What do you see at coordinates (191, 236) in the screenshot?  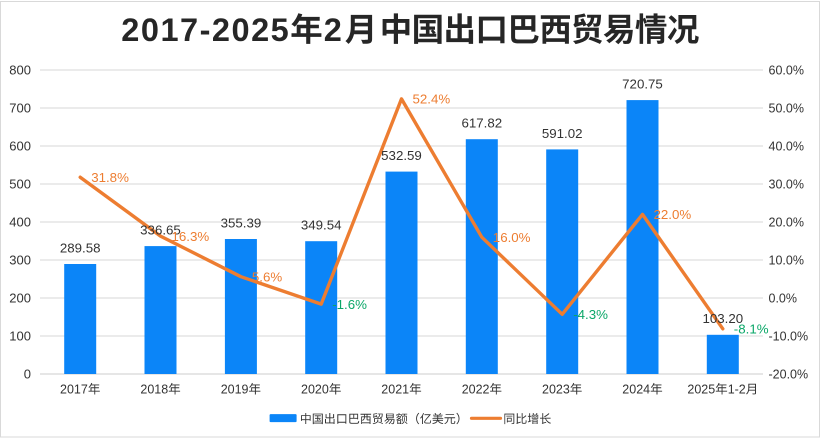 I see `svg-text: 16.3%` at bounding box center [191, 236].